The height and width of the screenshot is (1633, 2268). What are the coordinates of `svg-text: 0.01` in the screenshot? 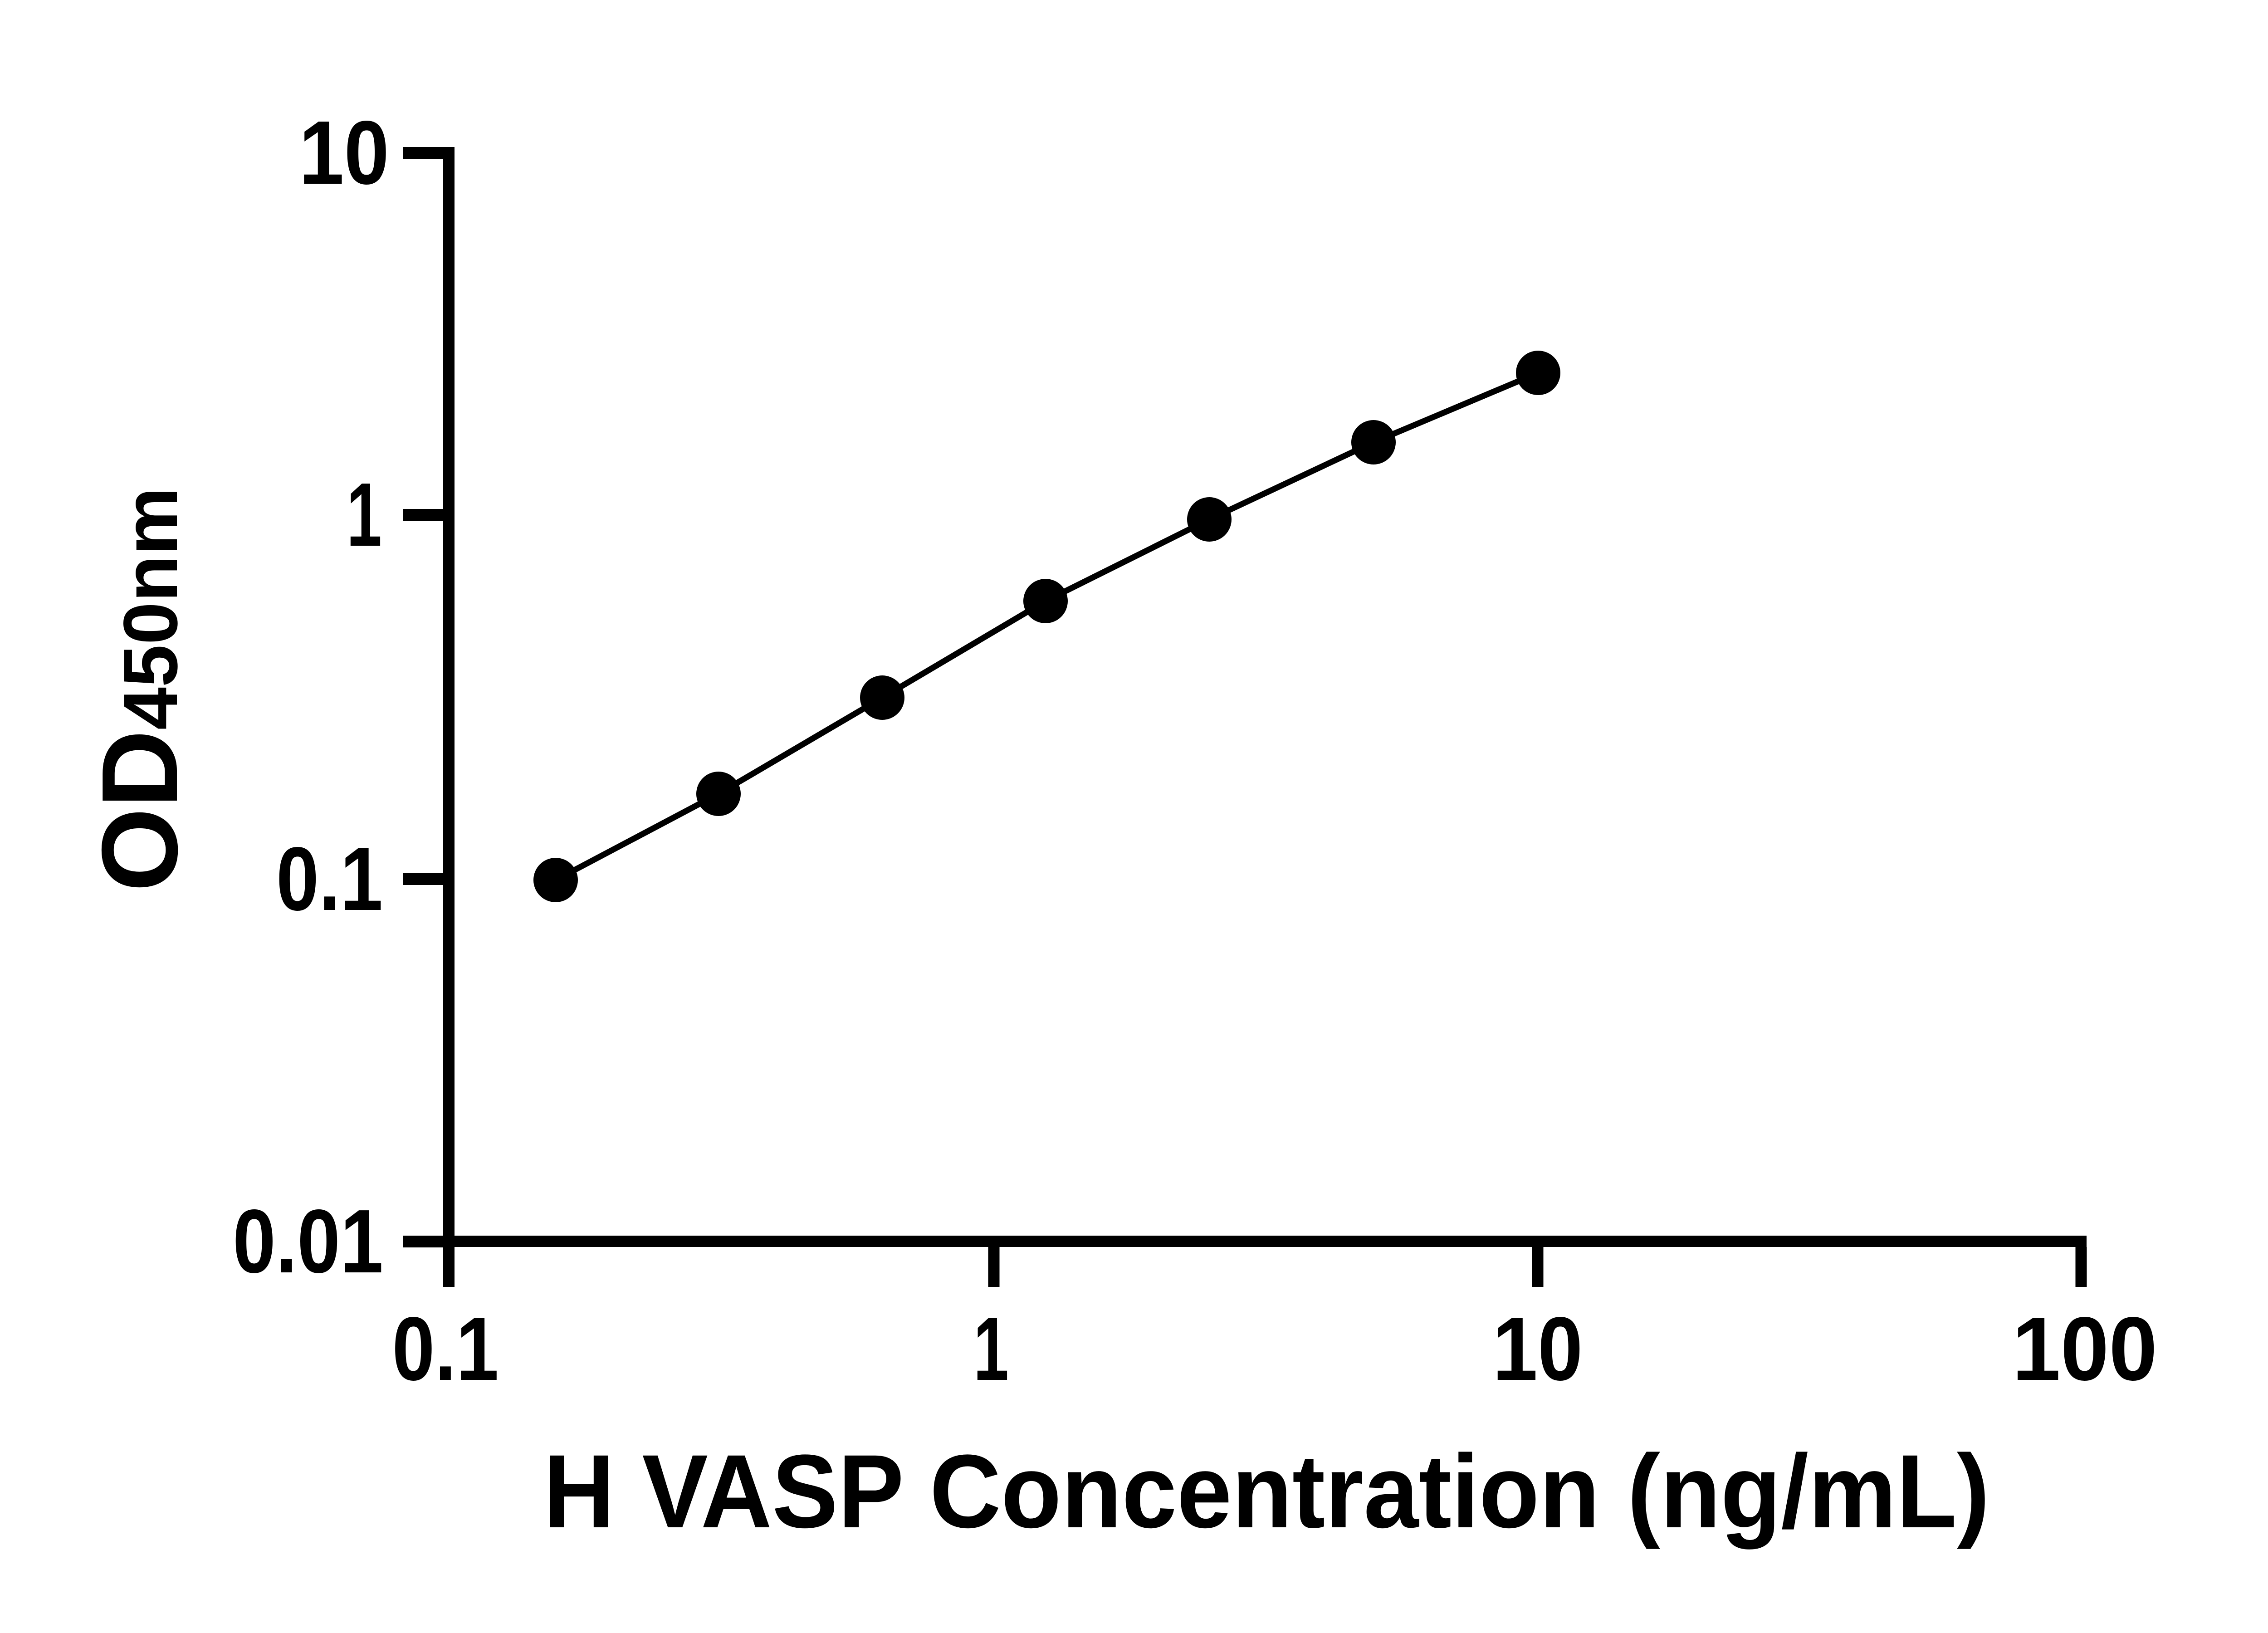 It's located at (308, 1241).